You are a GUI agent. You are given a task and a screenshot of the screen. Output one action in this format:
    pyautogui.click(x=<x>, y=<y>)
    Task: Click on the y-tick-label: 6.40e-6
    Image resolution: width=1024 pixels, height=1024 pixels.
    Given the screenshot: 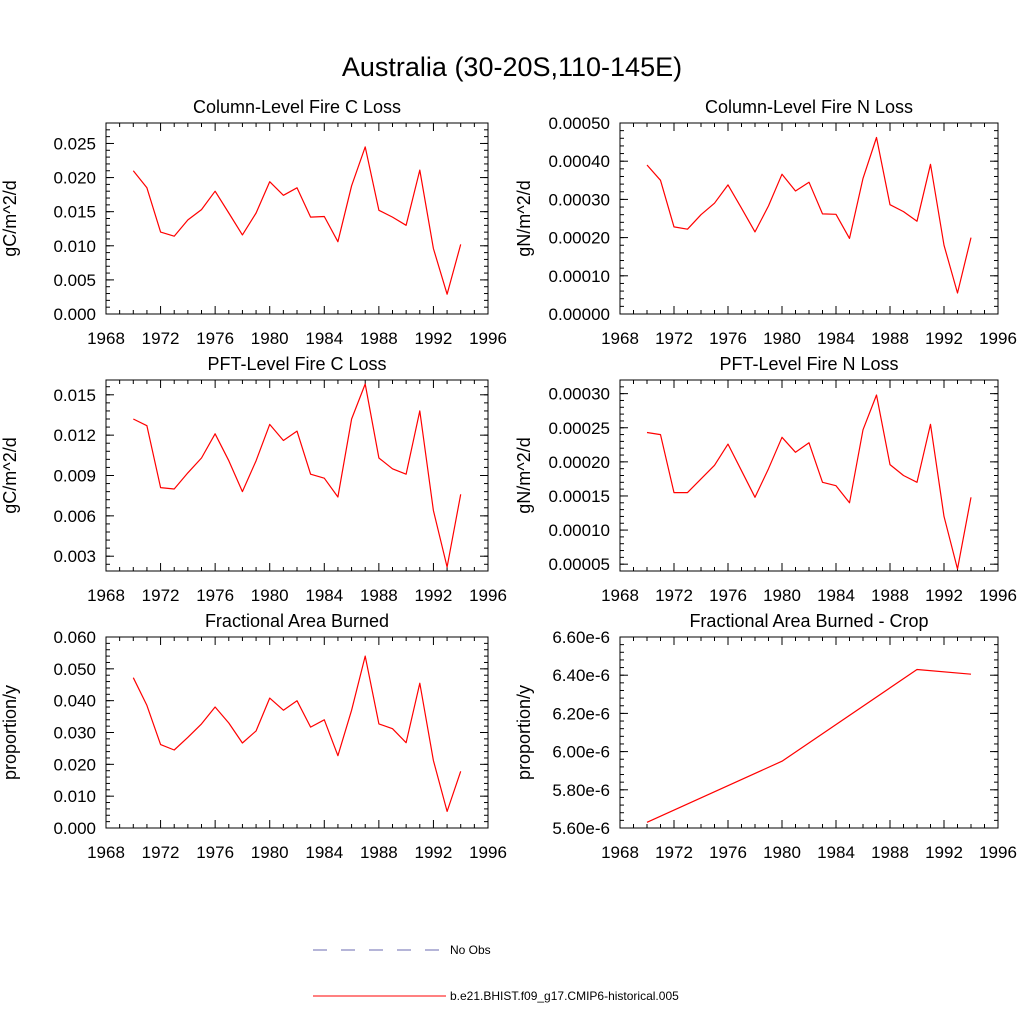 What is the action you would take?
    pyautogui.click(x=581, y=675)
    